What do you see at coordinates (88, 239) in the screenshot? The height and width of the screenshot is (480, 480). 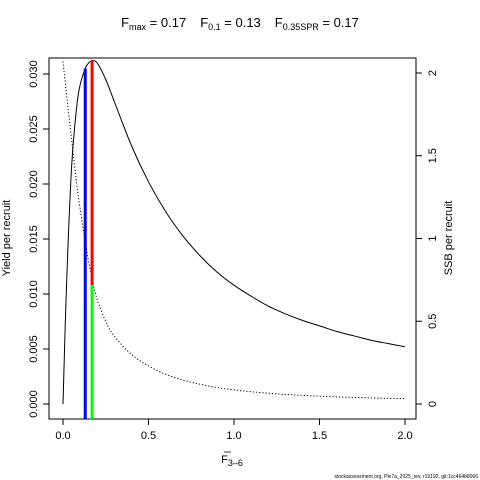 I see `reference-lines` at bounding box center [88, 239].